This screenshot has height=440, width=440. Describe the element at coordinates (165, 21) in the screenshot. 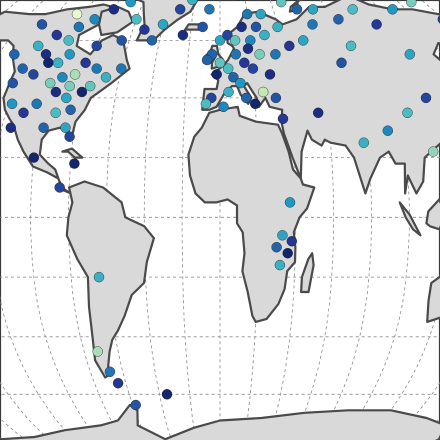

I see `landmass-greenland` at that location.